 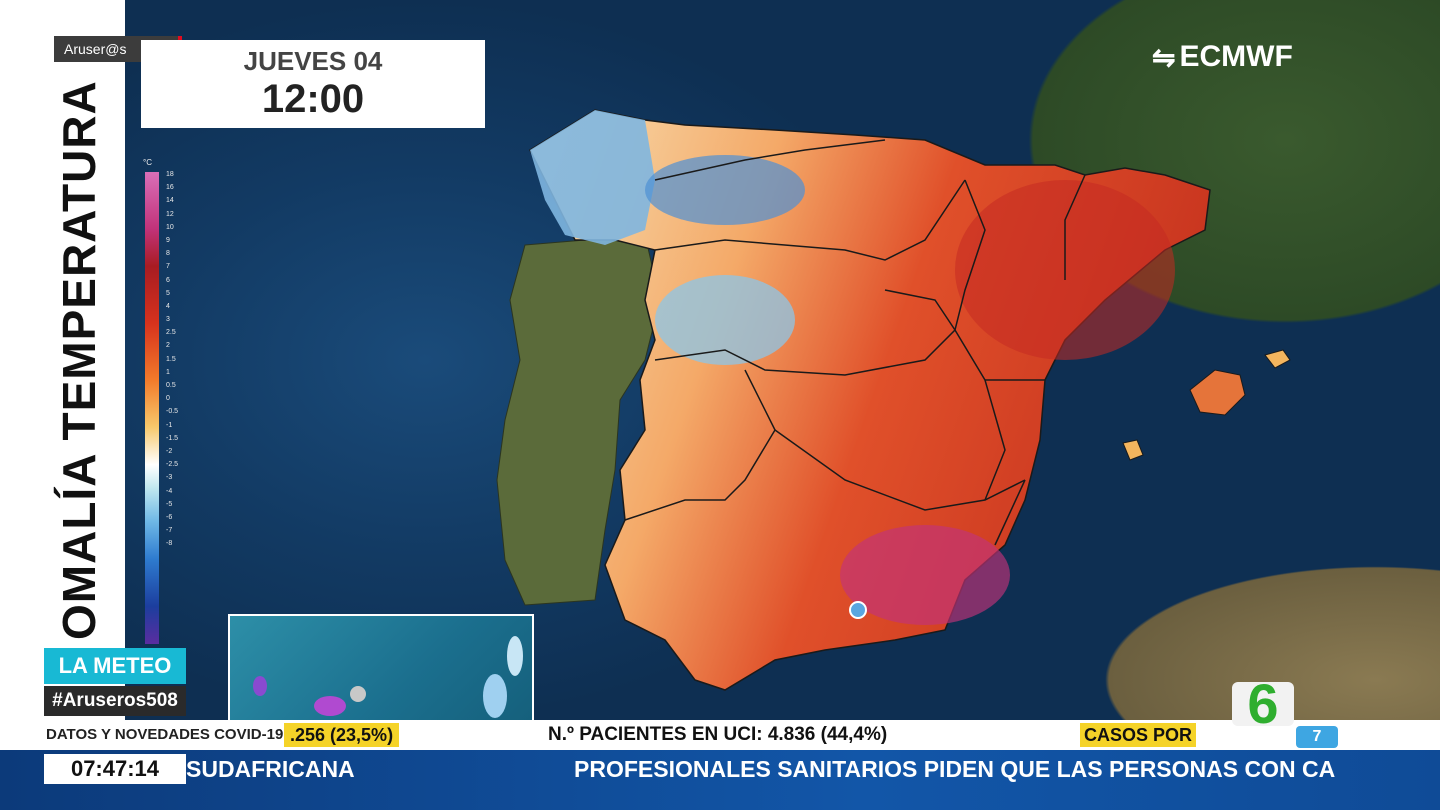 I want to click on scale-tick: 16, so click(x=170, y=188).